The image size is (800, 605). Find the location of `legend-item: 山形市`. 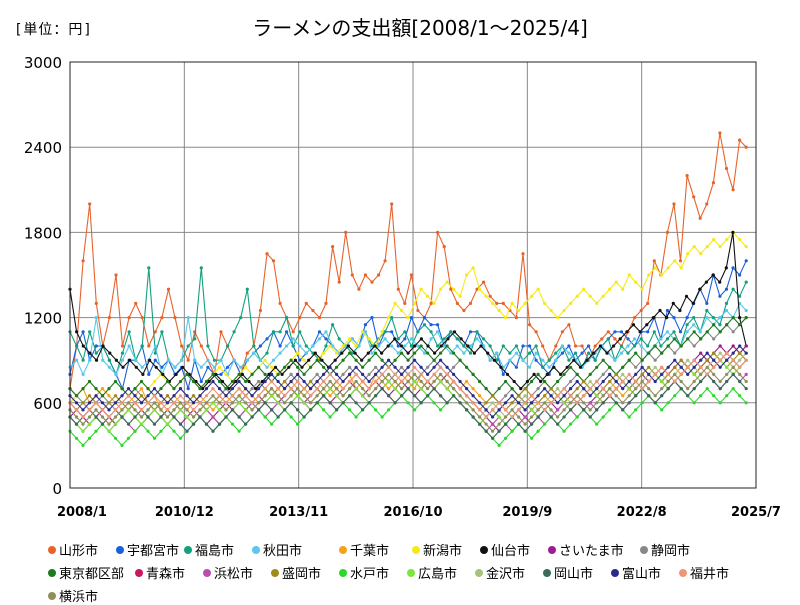

legend-item: 山形市 is located at coordinates (81, 549).